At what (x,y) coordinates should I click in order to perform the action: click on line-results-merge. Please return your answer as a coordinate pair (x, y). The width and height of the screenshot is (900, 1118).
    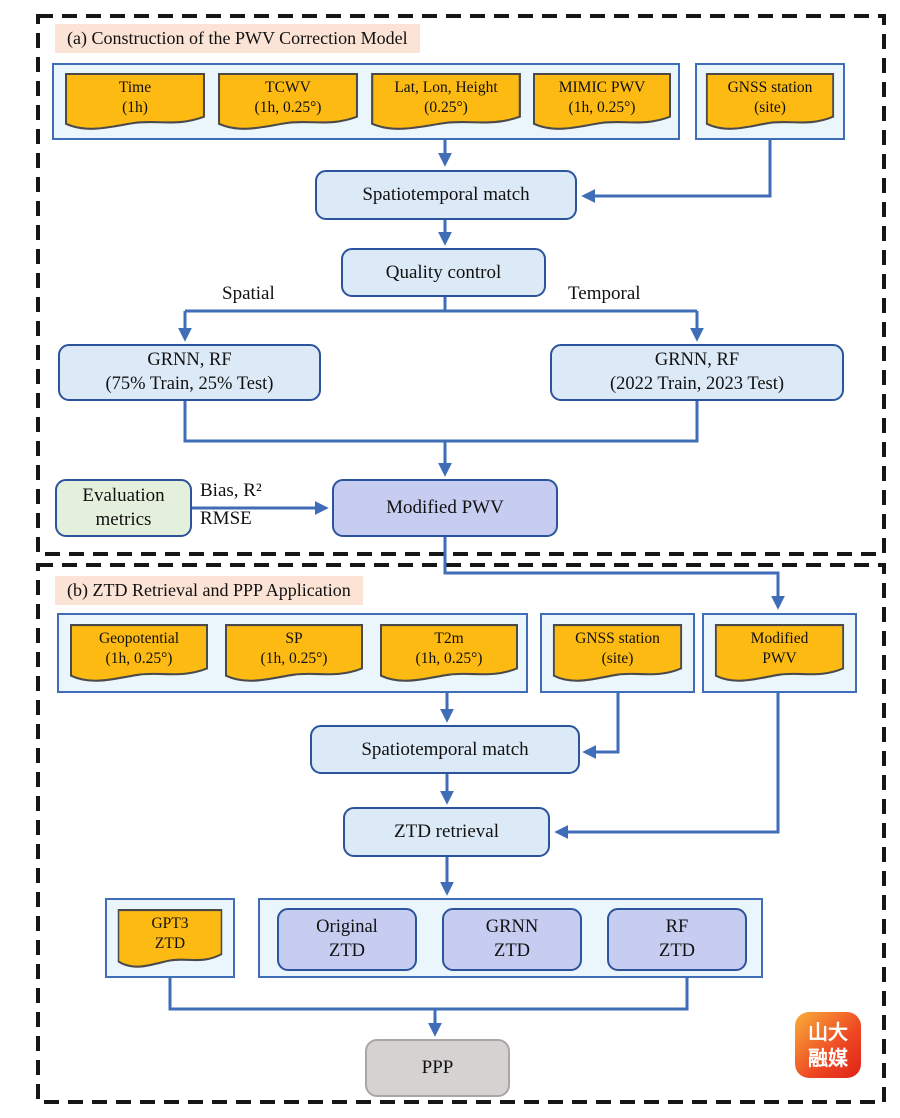
    Looking at the image, I should click on (428, 994).